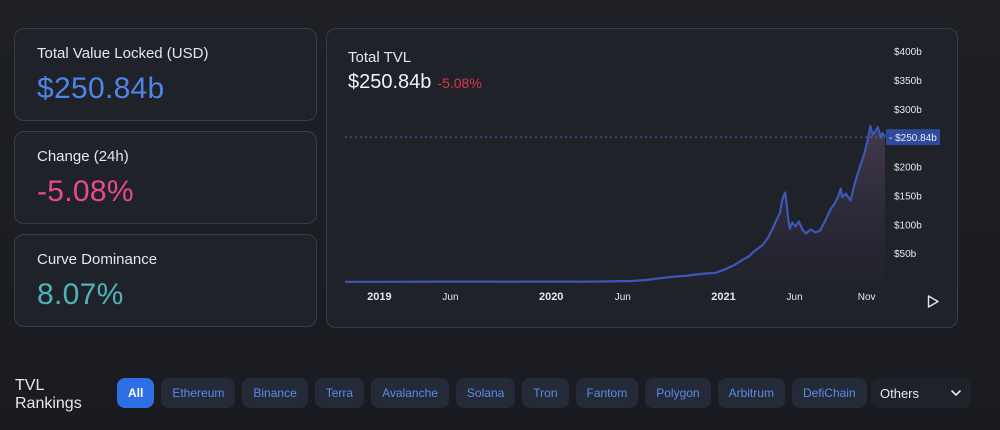  Describe the element at coordinates (97, 259) in the screenshot. I see `dominance-label: Curve Dominance` at that location.